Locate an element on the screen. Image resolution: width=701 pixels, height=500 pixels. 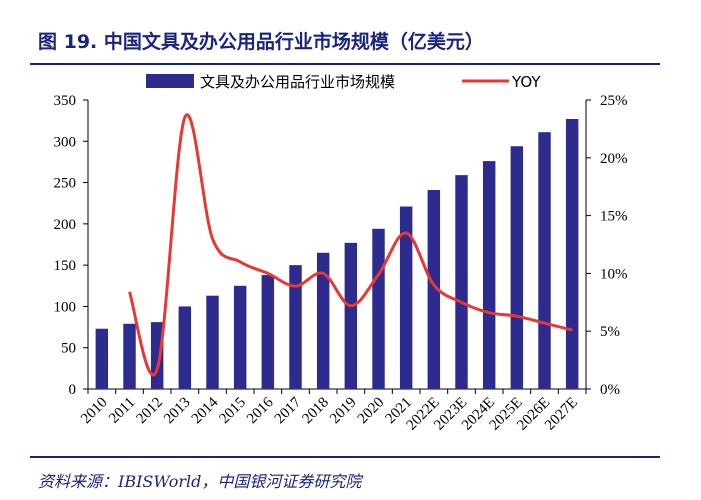
x-tick-label: 2017 is located at coordinates (288, 410).